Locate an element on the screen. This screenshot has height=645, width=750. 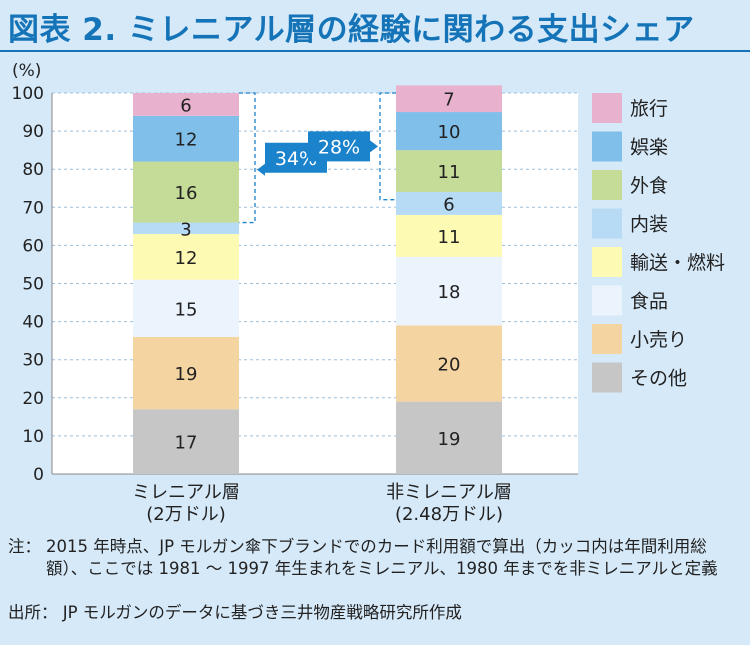
legend-label: 旅行 is located at coordinates (649, 109).